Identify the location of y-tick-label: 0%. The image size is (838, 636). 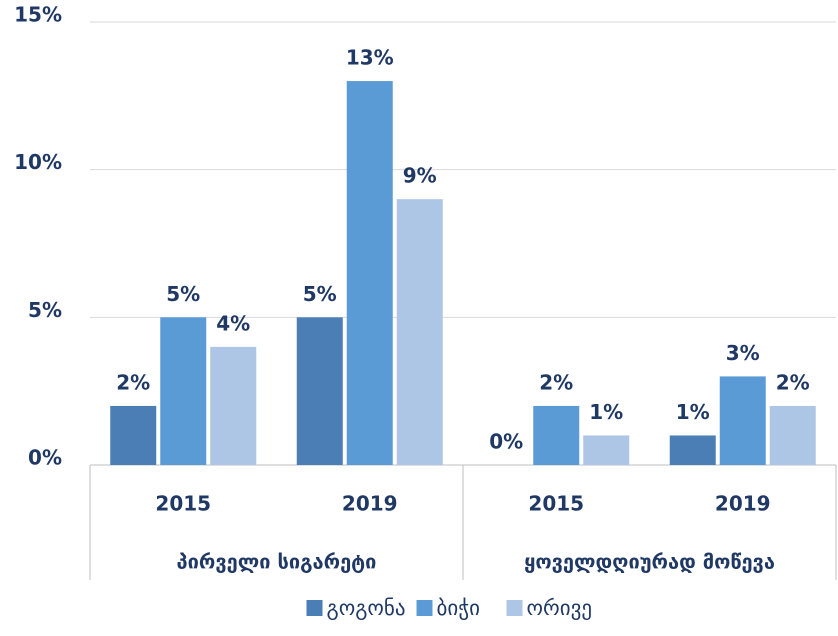
(45, 458).